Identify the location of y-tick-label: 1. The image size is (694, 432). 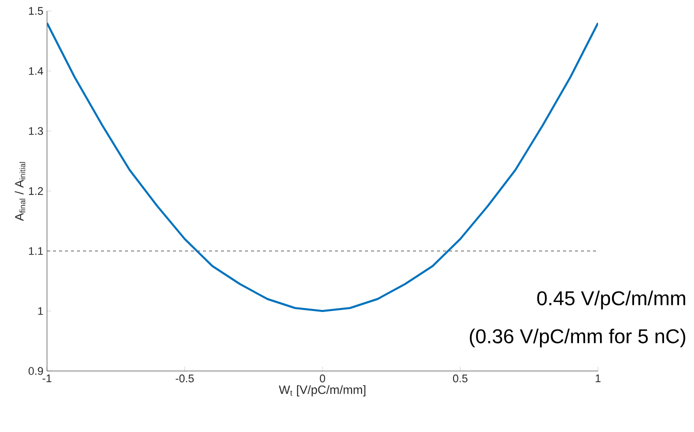
(40, 311).